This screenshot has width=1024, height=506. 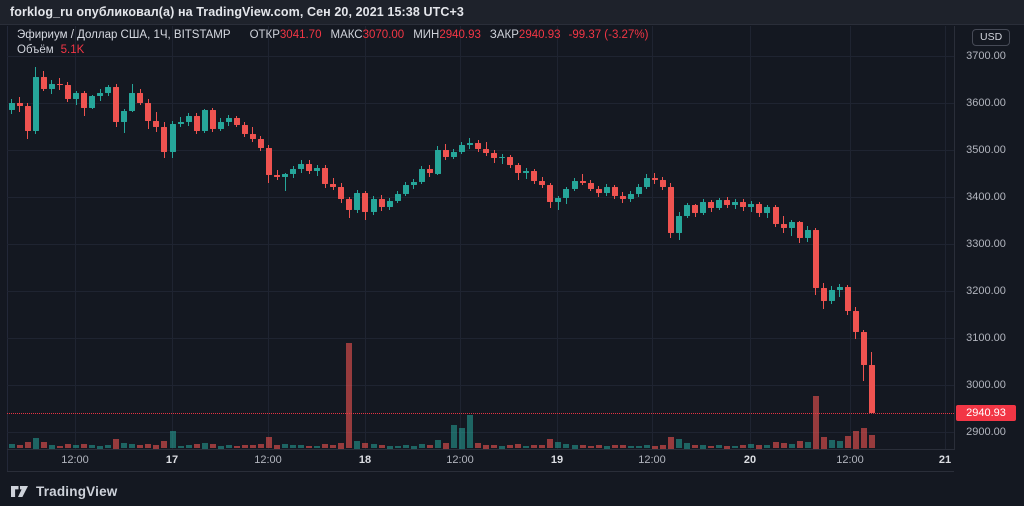 I want to click on footer-branding: TradingView, so click(x=63, y=491).